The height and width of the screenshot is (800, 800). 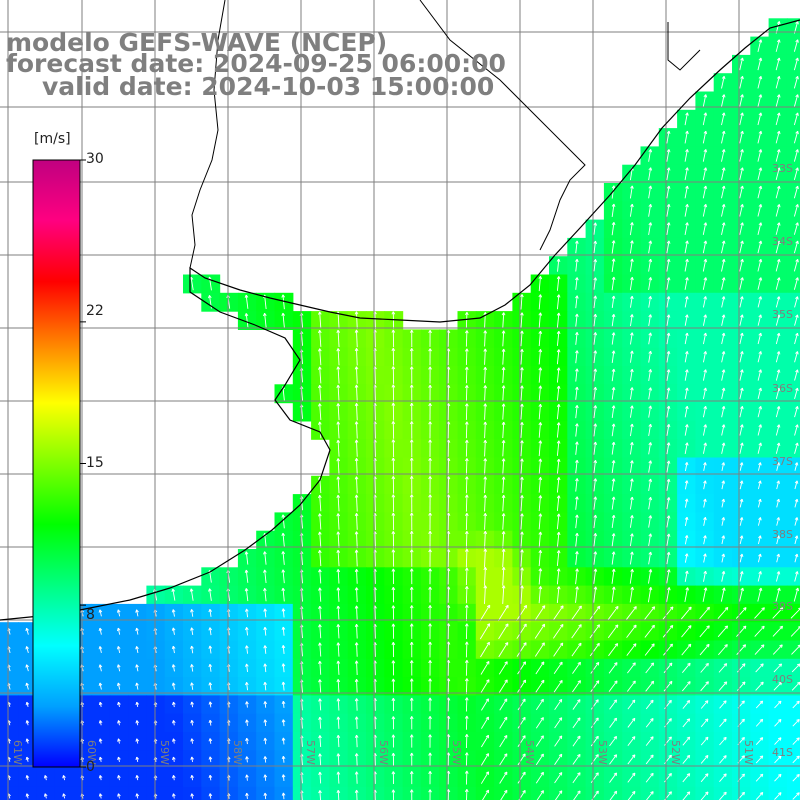 What do you see at coordinates (684, 46) in the screenshot?
I see `border-line` at bounding box center [684, 46].